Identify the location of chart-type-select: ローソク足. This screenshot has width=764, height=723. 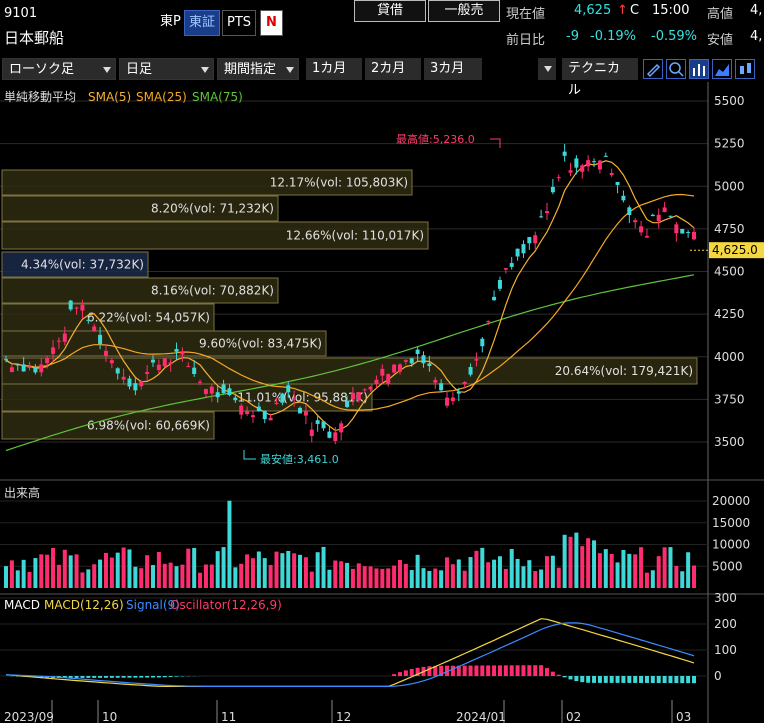
(59, 69).